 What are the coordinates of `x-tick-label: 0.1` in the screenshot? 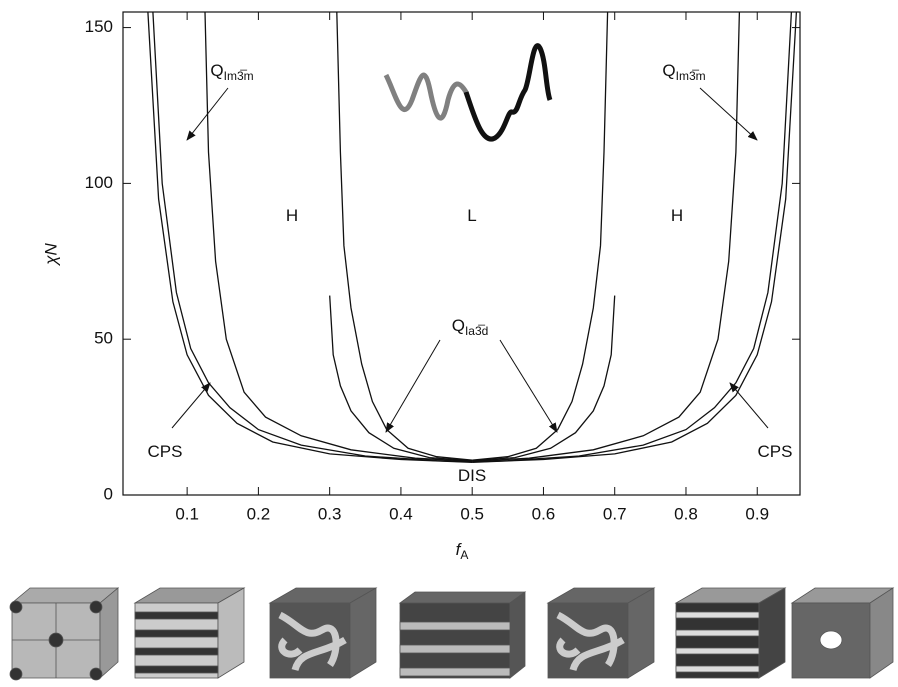 It's located at (187, 513).